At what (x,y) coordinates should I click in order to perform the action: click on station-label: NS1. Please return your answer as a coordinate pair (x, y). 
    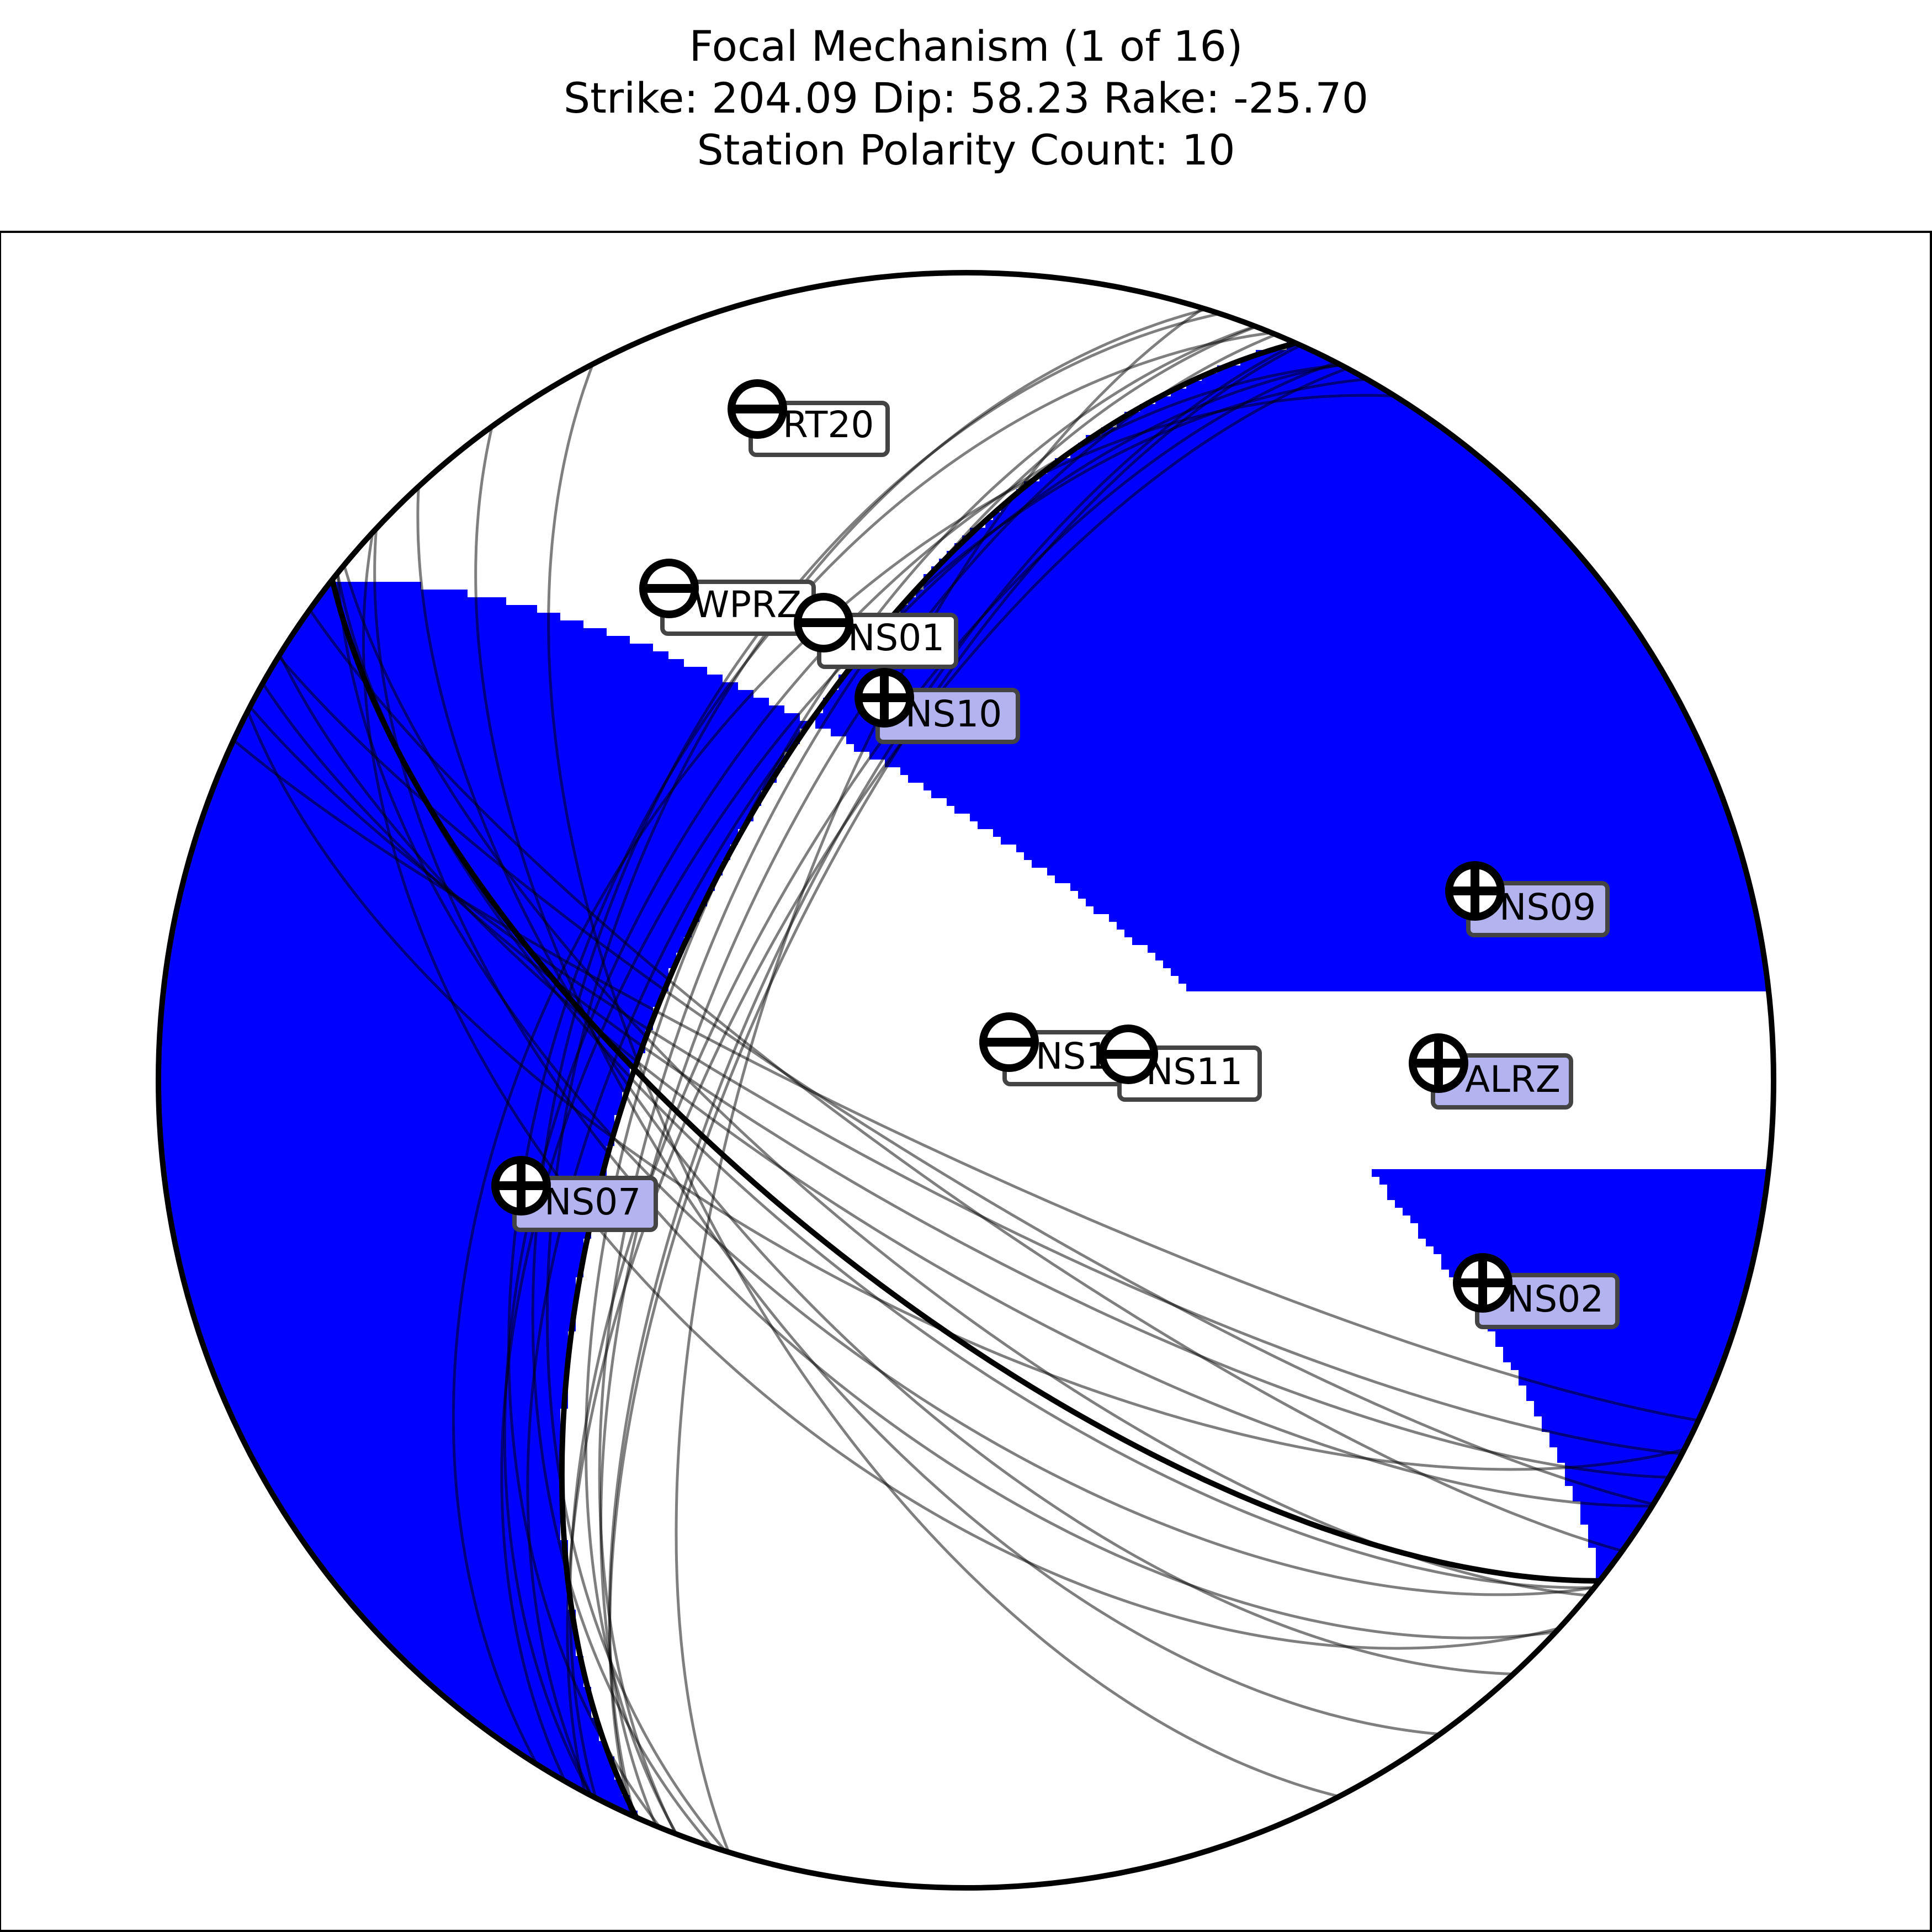
    Looking at the image, I should click on (1073, 1057).